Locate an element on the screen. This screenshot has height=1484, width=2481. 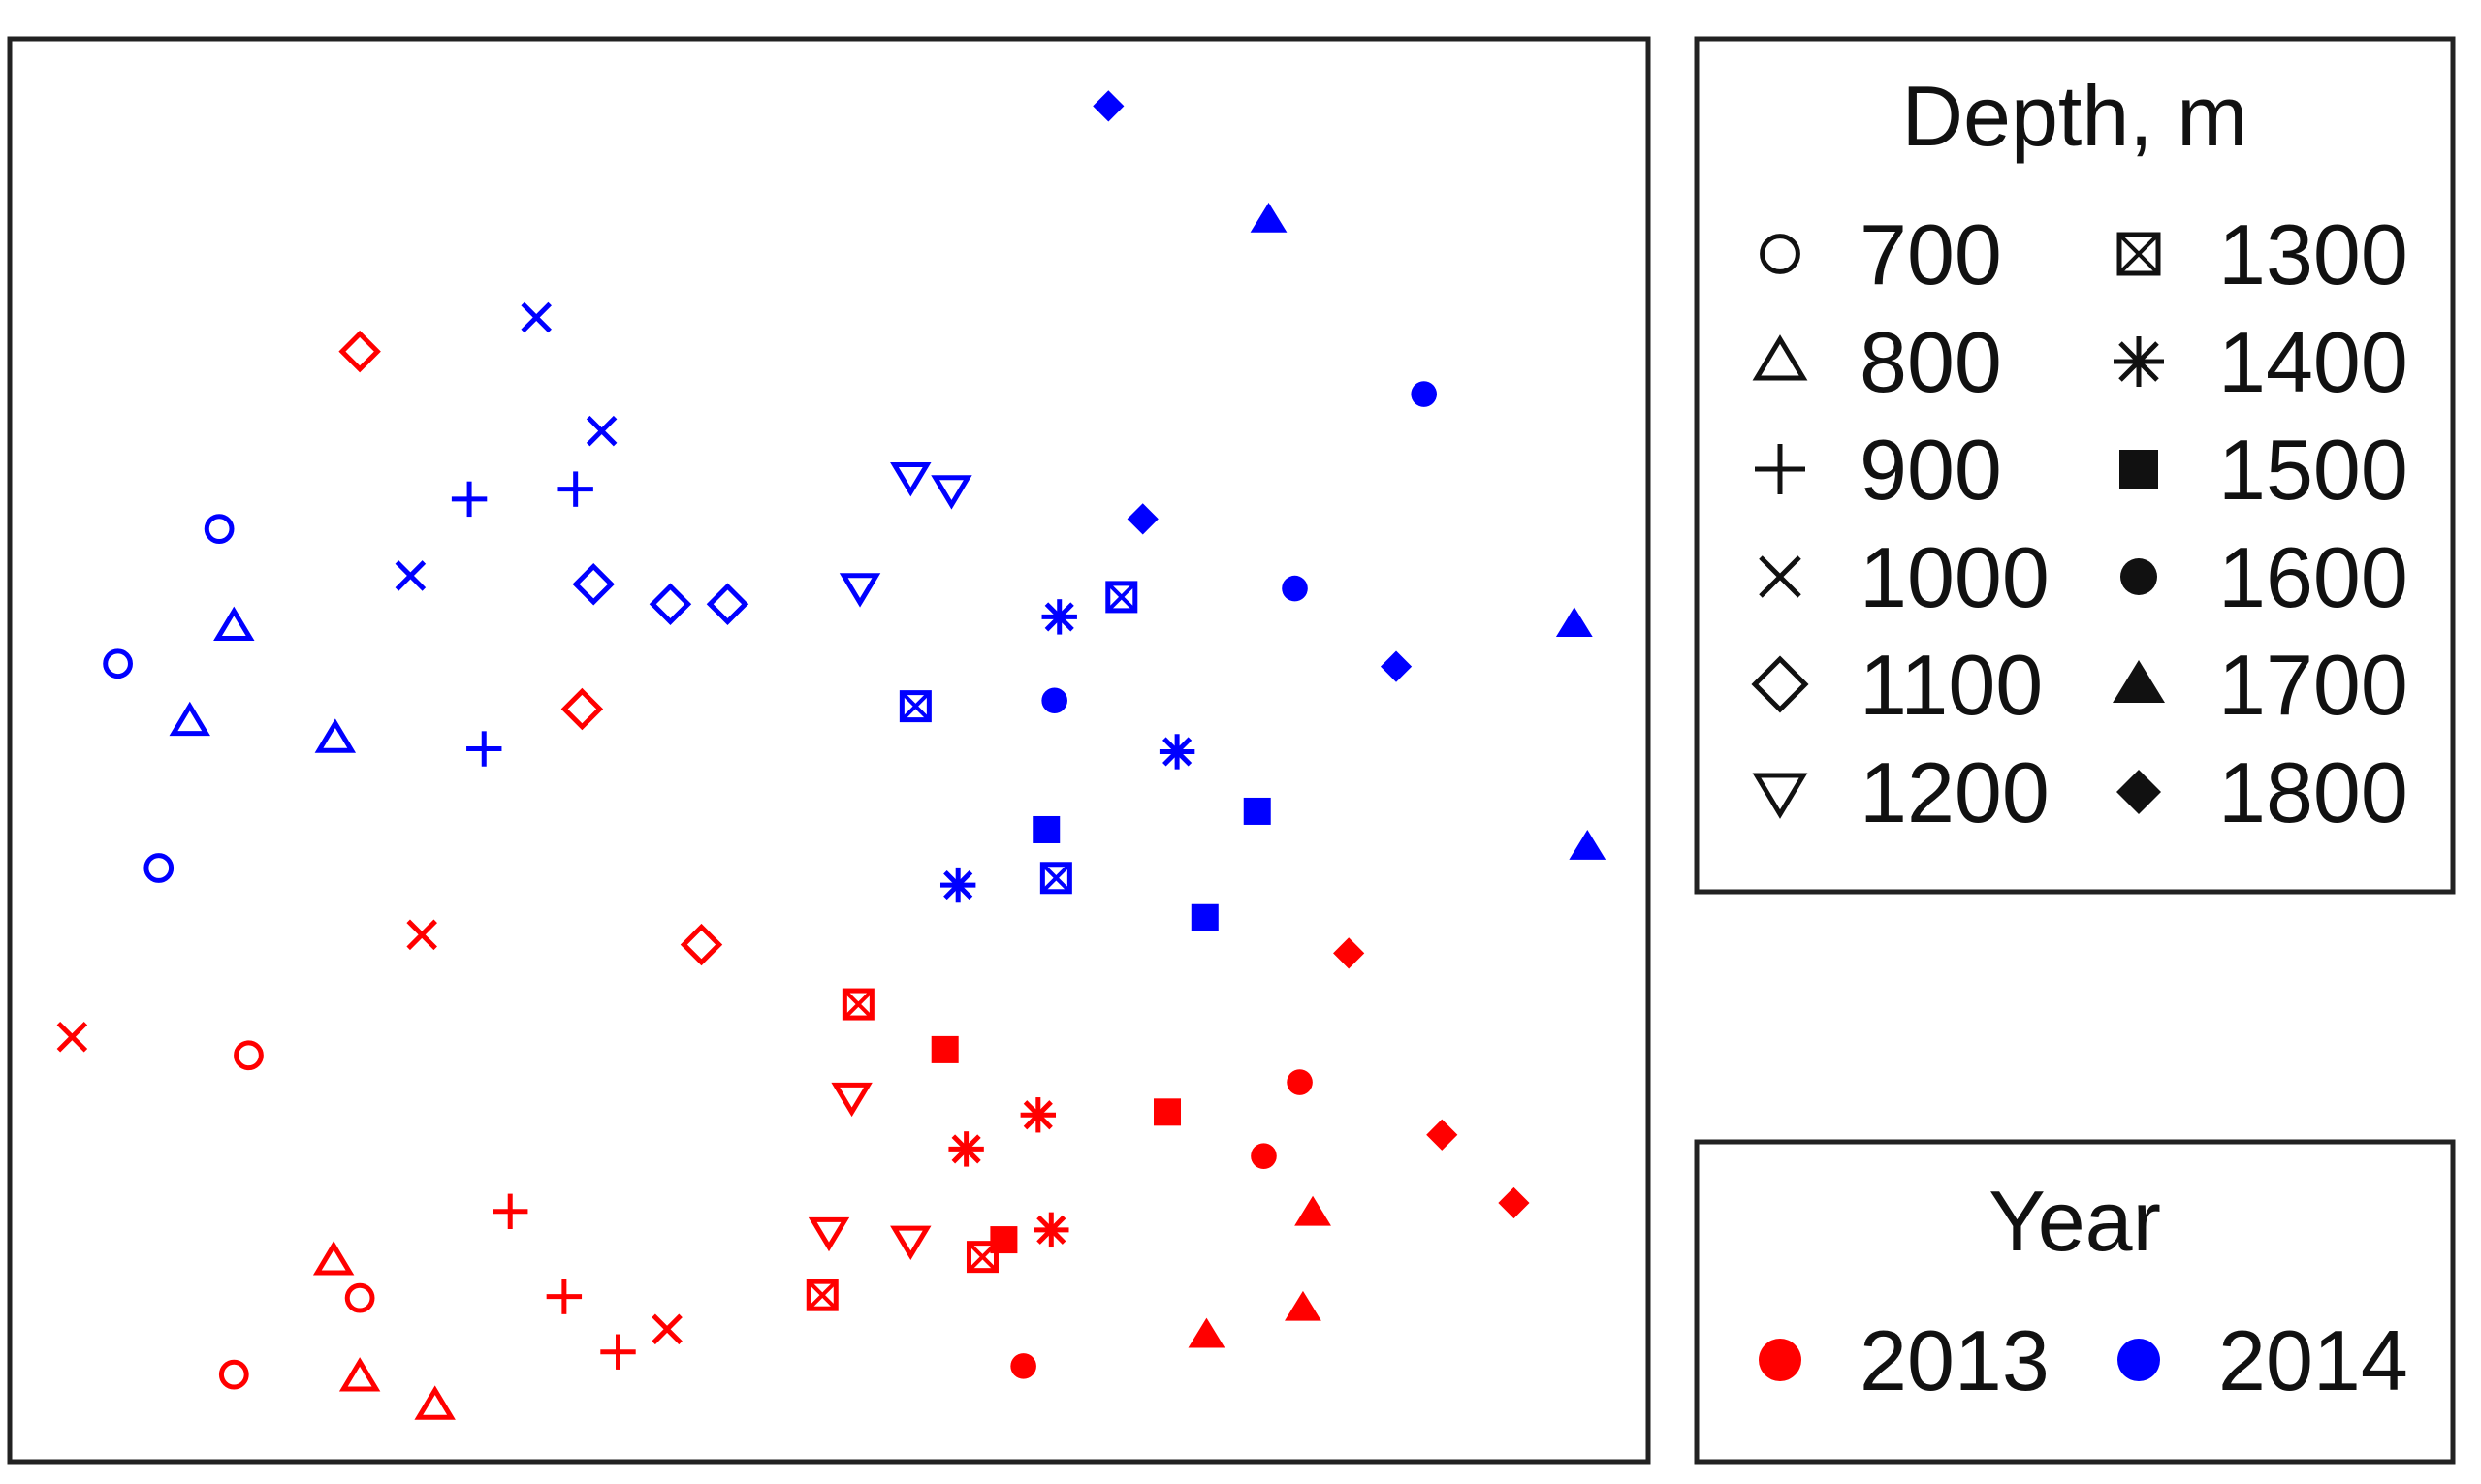
depth-legend-item-1700: 1700 is located at coordinates (2260, 685).